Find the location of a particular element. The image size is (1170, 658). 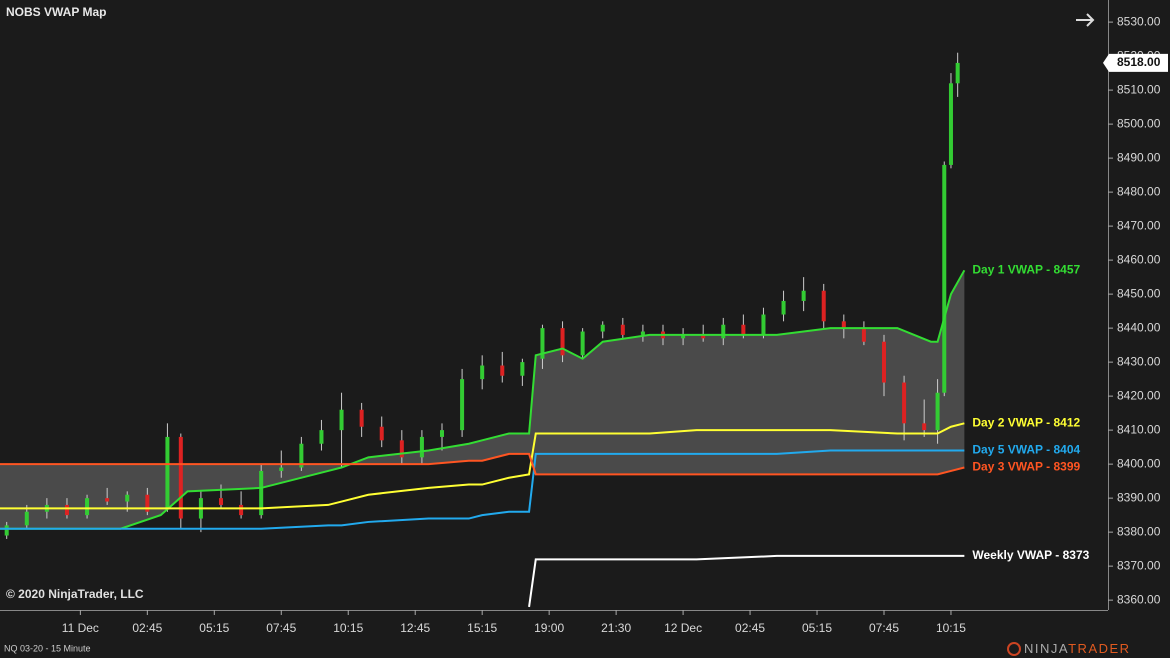

x-tick-label: 21:30 is located at coordinates (616, 628).